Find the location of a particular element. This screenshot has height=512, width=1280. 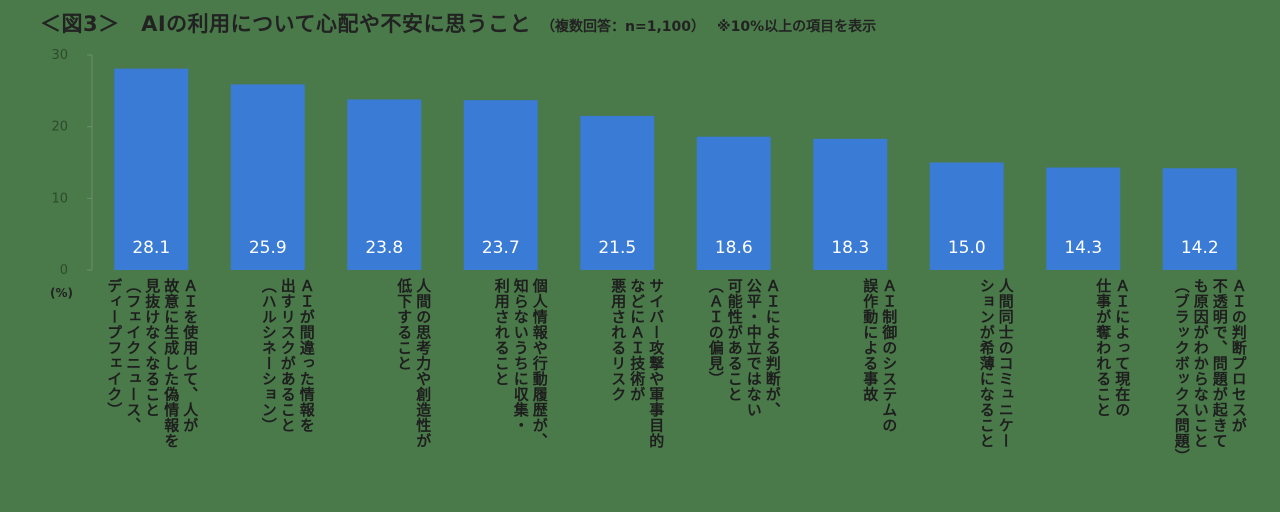

category-label: ＡＩが間違った情報を 出すリスクがあること （ハルシネーション） is located at coordinates (287, 355).